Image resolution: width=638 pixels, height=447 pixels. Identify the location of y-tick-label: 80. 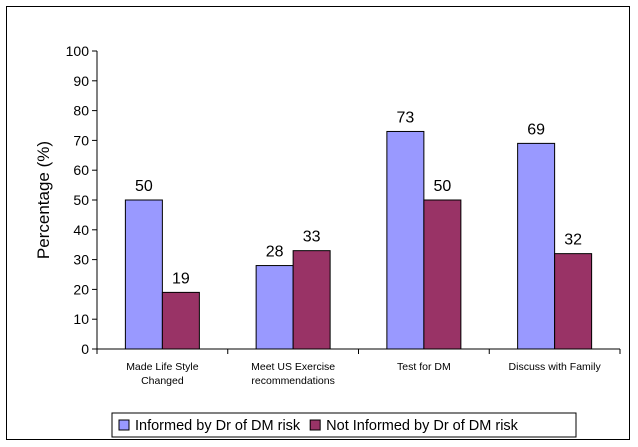
(81, 111).